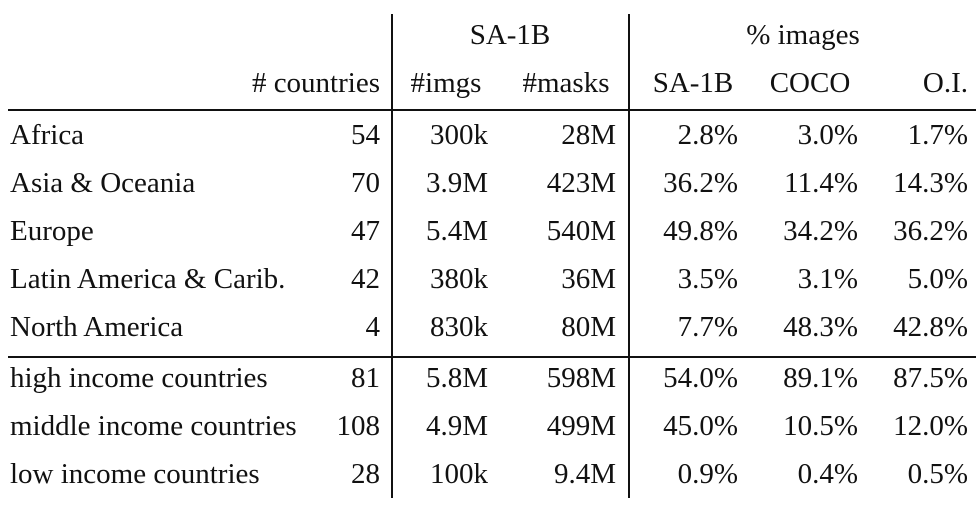 This screenshot has width=976, height=517. I want to click on cell-sa1b: 7.7%, so click(707, 327).